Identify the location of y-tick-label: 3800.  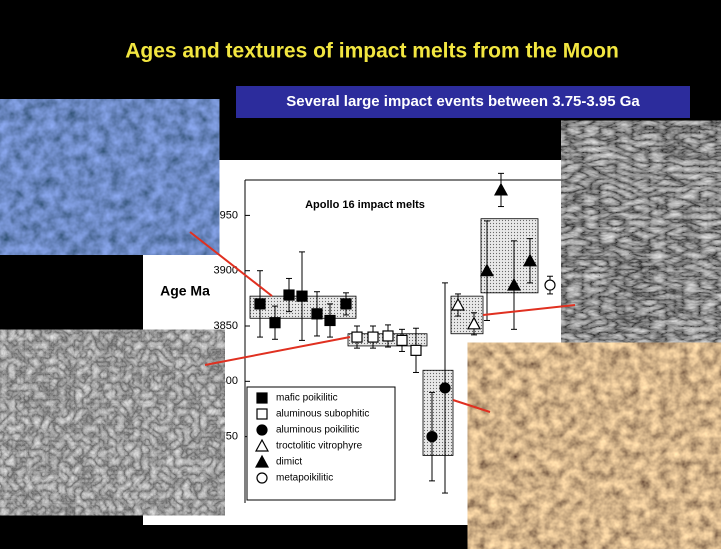
(226, 381).